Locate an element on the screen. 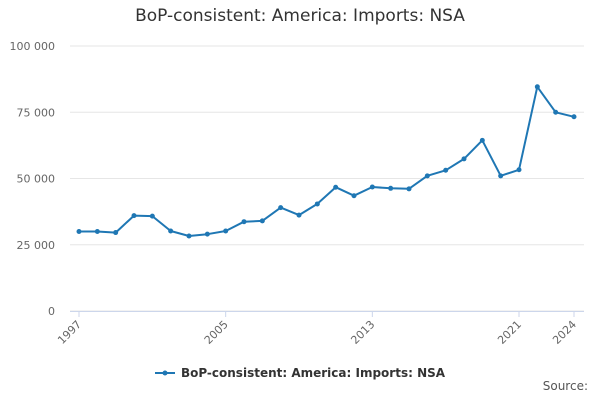  source-label: Source: is located at coordinates (565, 386).